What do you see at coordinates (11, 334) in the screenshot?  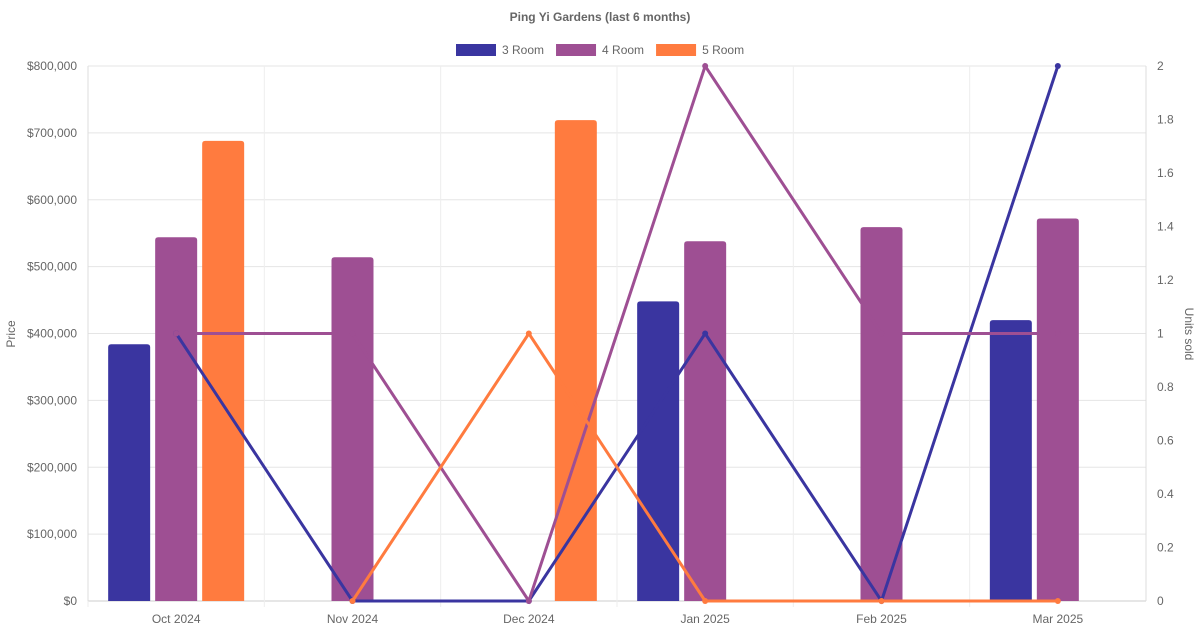 I see `y-axis-label: Price` at bounding box center [11, 334].